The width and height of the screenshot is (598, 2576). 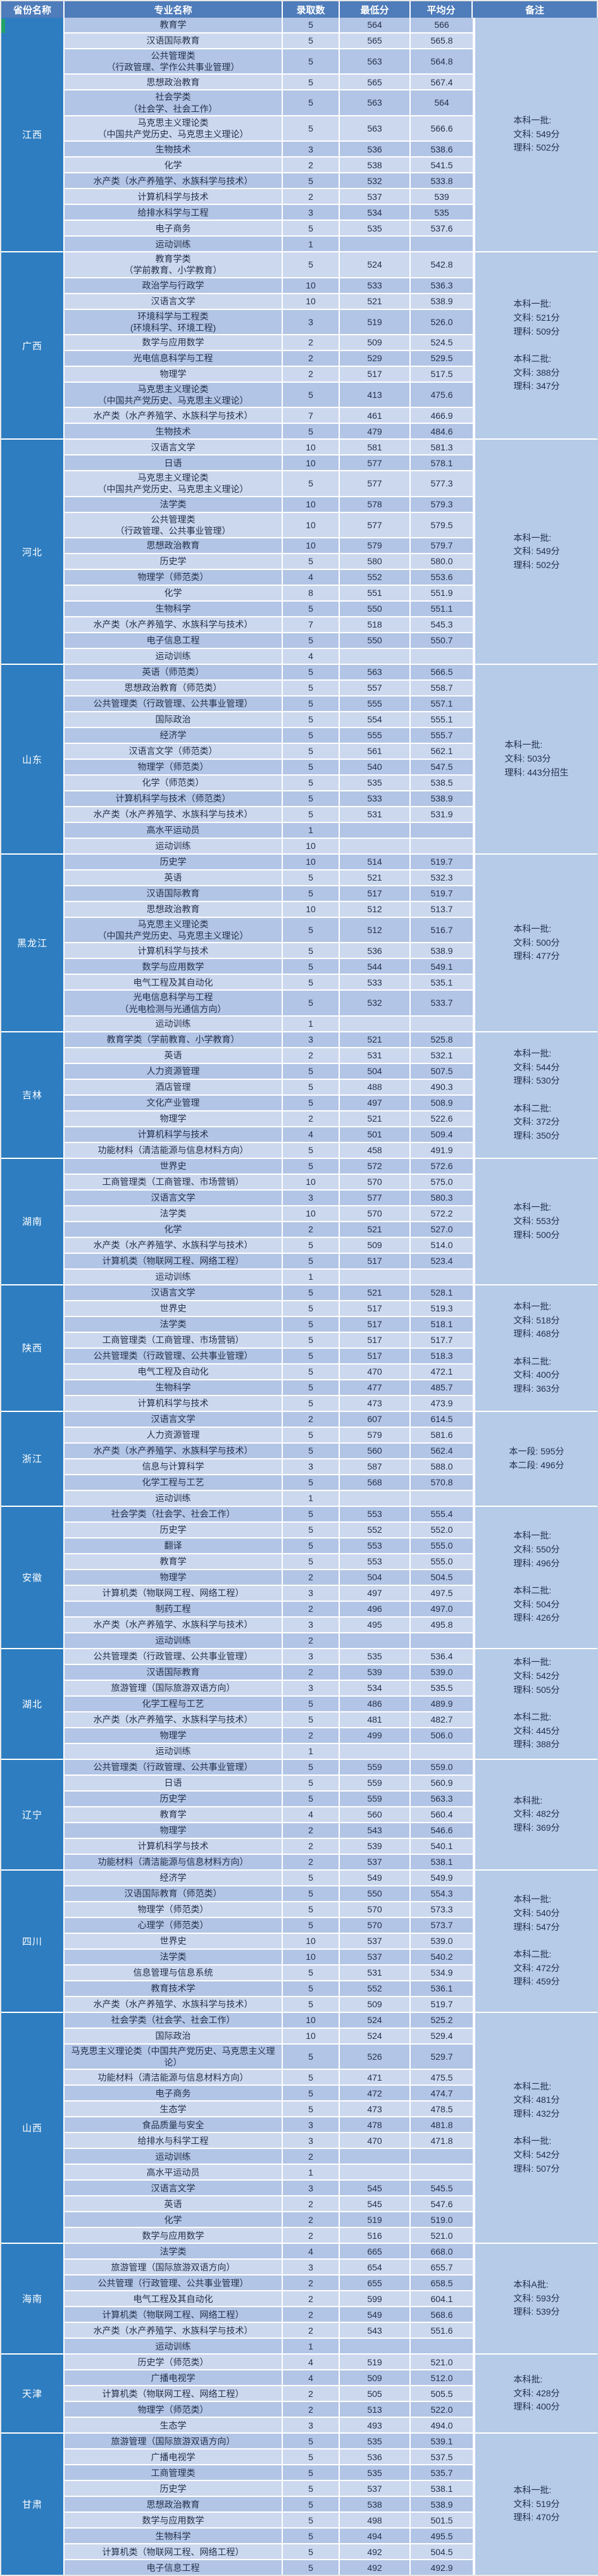 I want to click on major-cell: 计算机科学与技术, so click(x=174, y=1404).